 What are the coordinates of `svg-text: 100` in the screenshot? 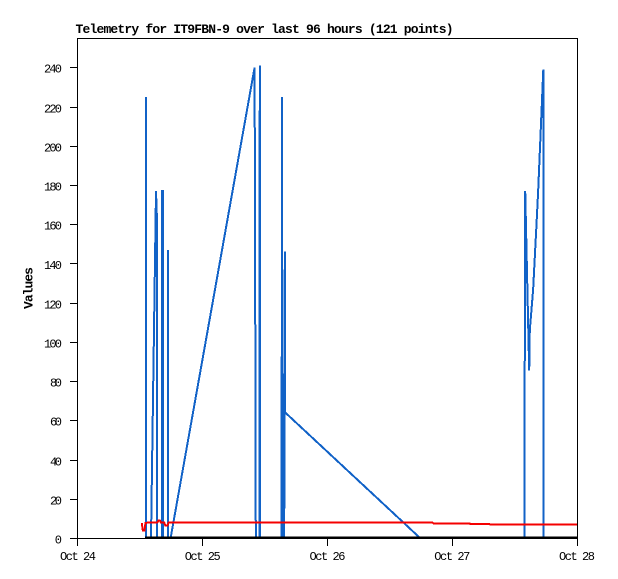 It's located at (53, 345).